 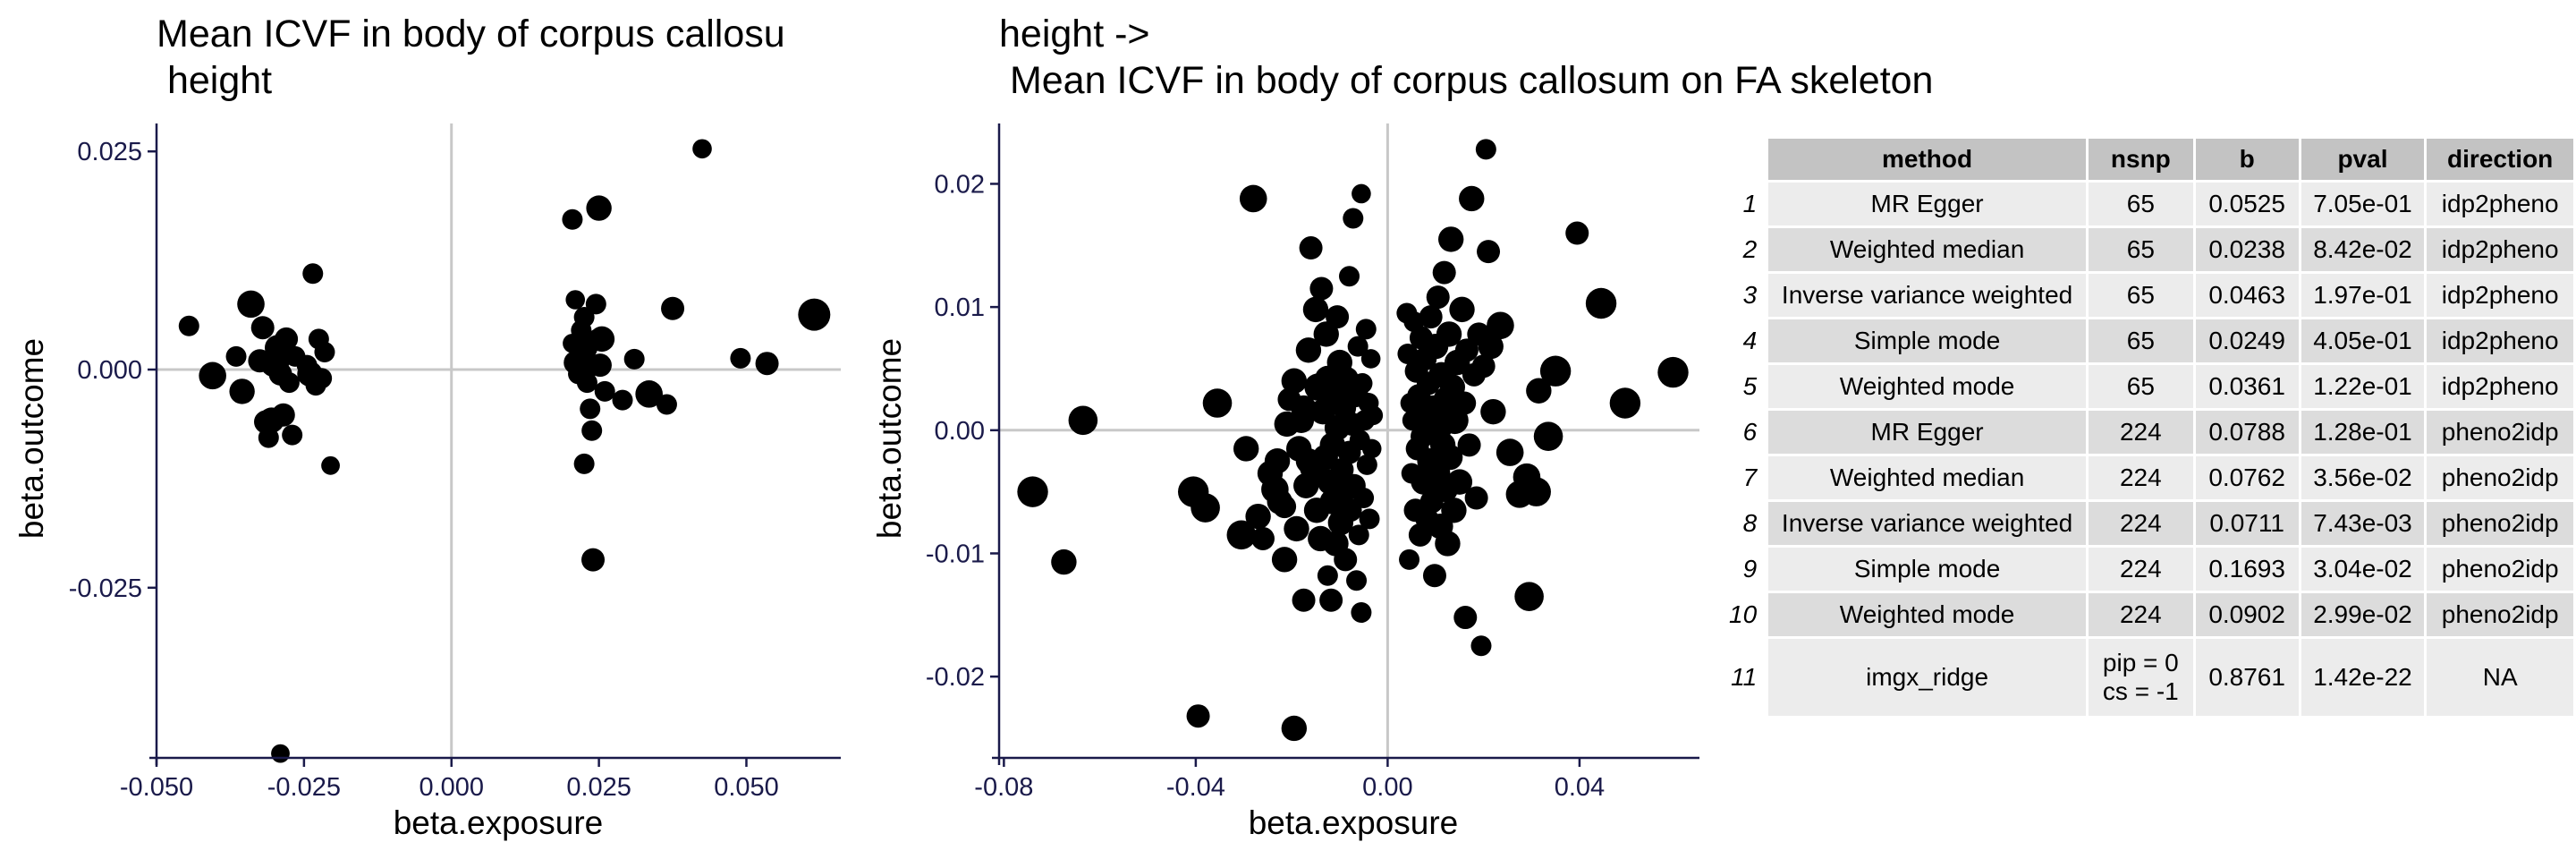 I want to click on table-cell-method: imgx_ridge, so click(x=1927, y=677).